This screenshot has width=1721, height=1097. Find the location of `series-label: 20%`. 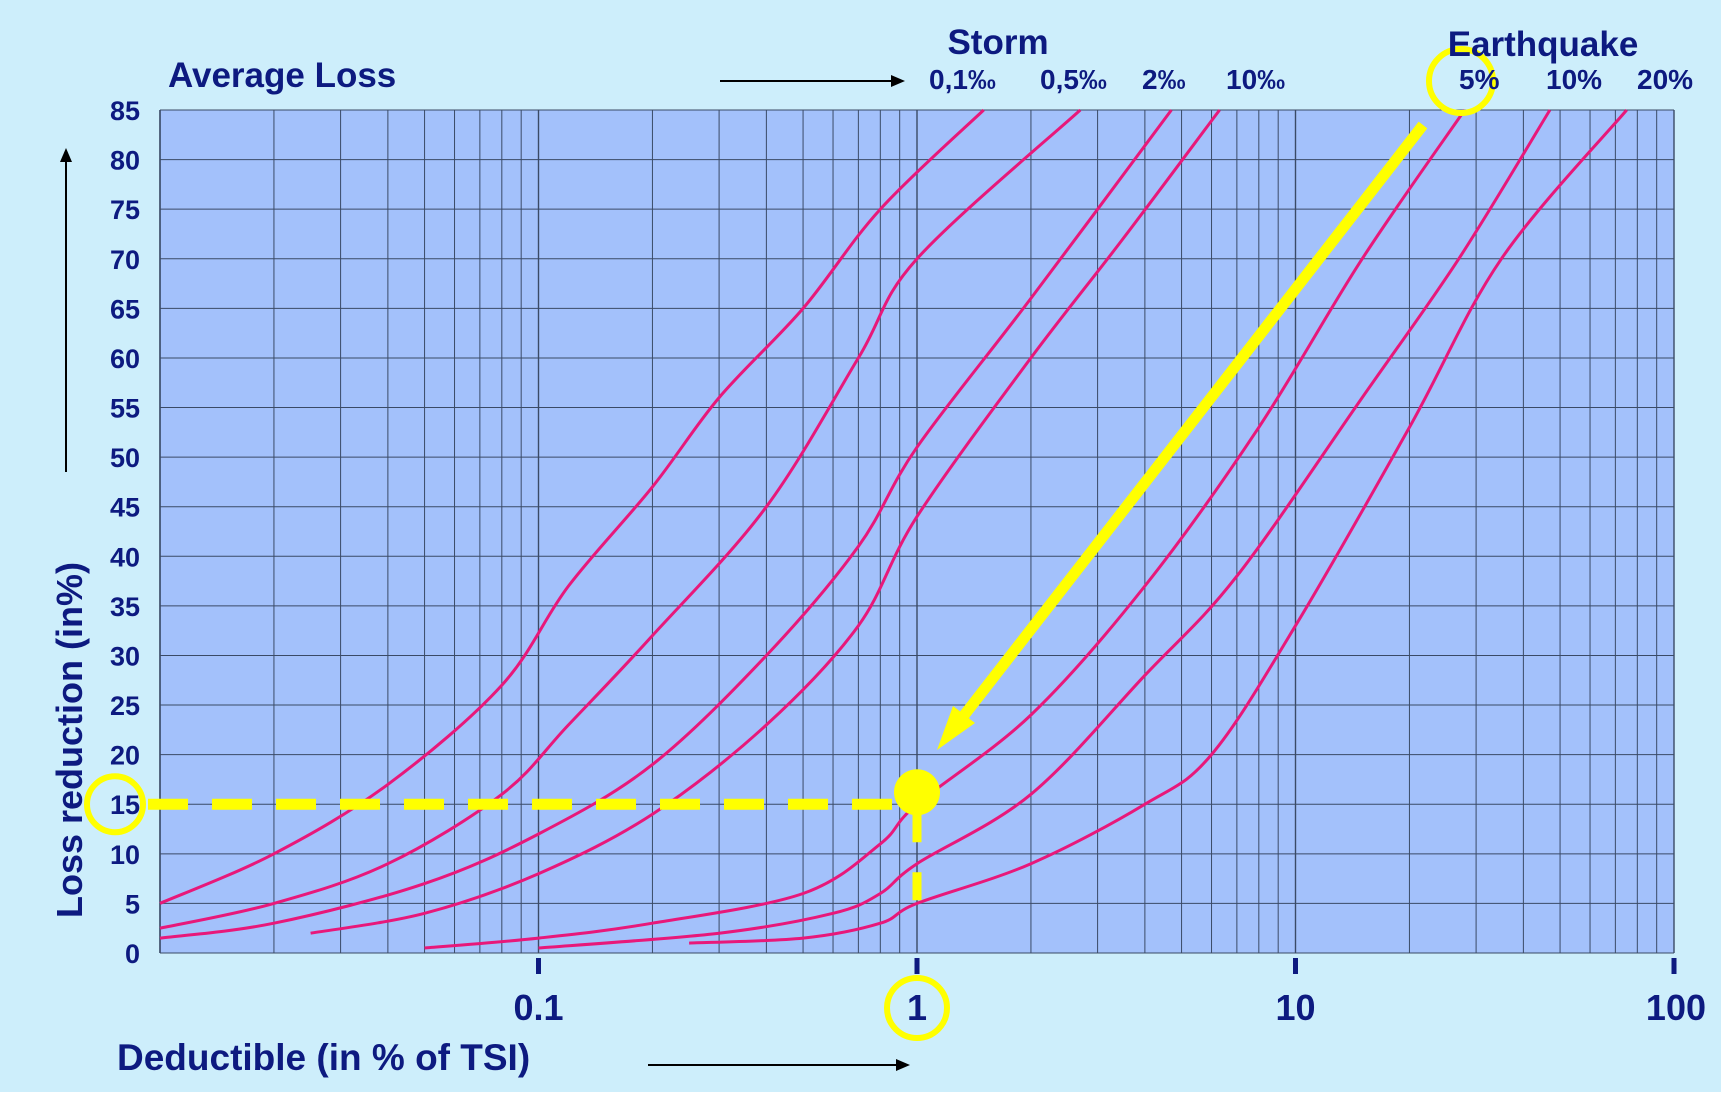

series-label: 20% is located at coordinates (1665, 79).